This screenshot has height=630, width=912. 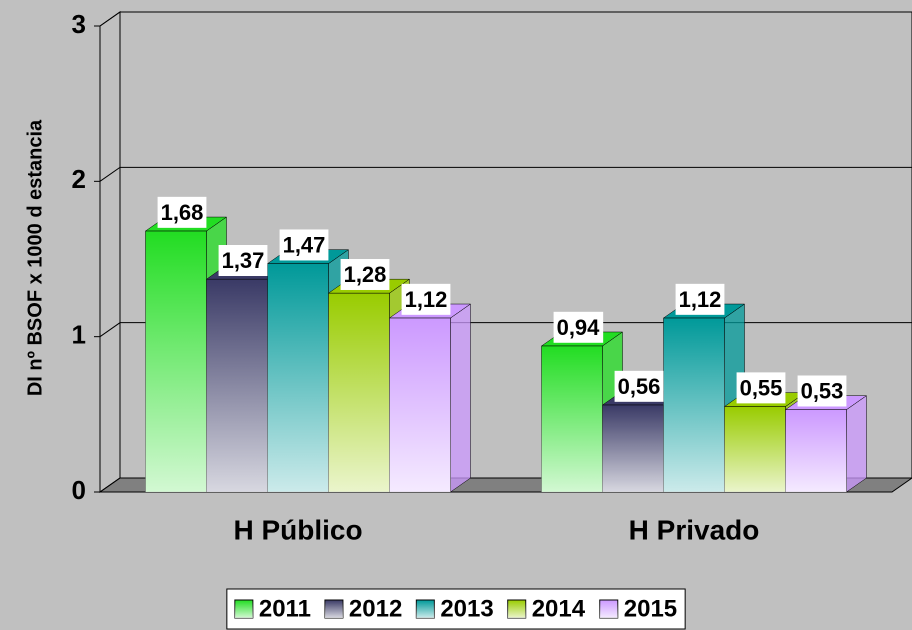 What do you see at coordinates (285, 608) in the screenshot?
I see `legend-label: 2011` at bounding box center [285, 608].